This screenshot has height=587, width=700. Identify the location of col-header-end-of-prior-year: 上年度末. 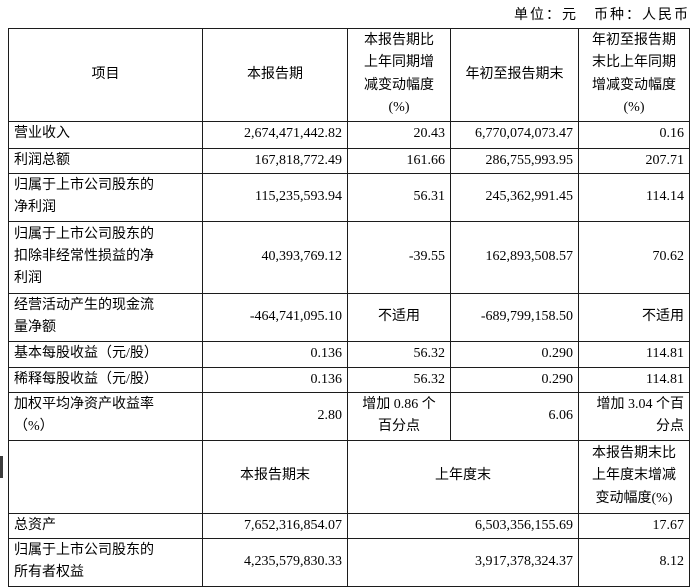
(463, 476).